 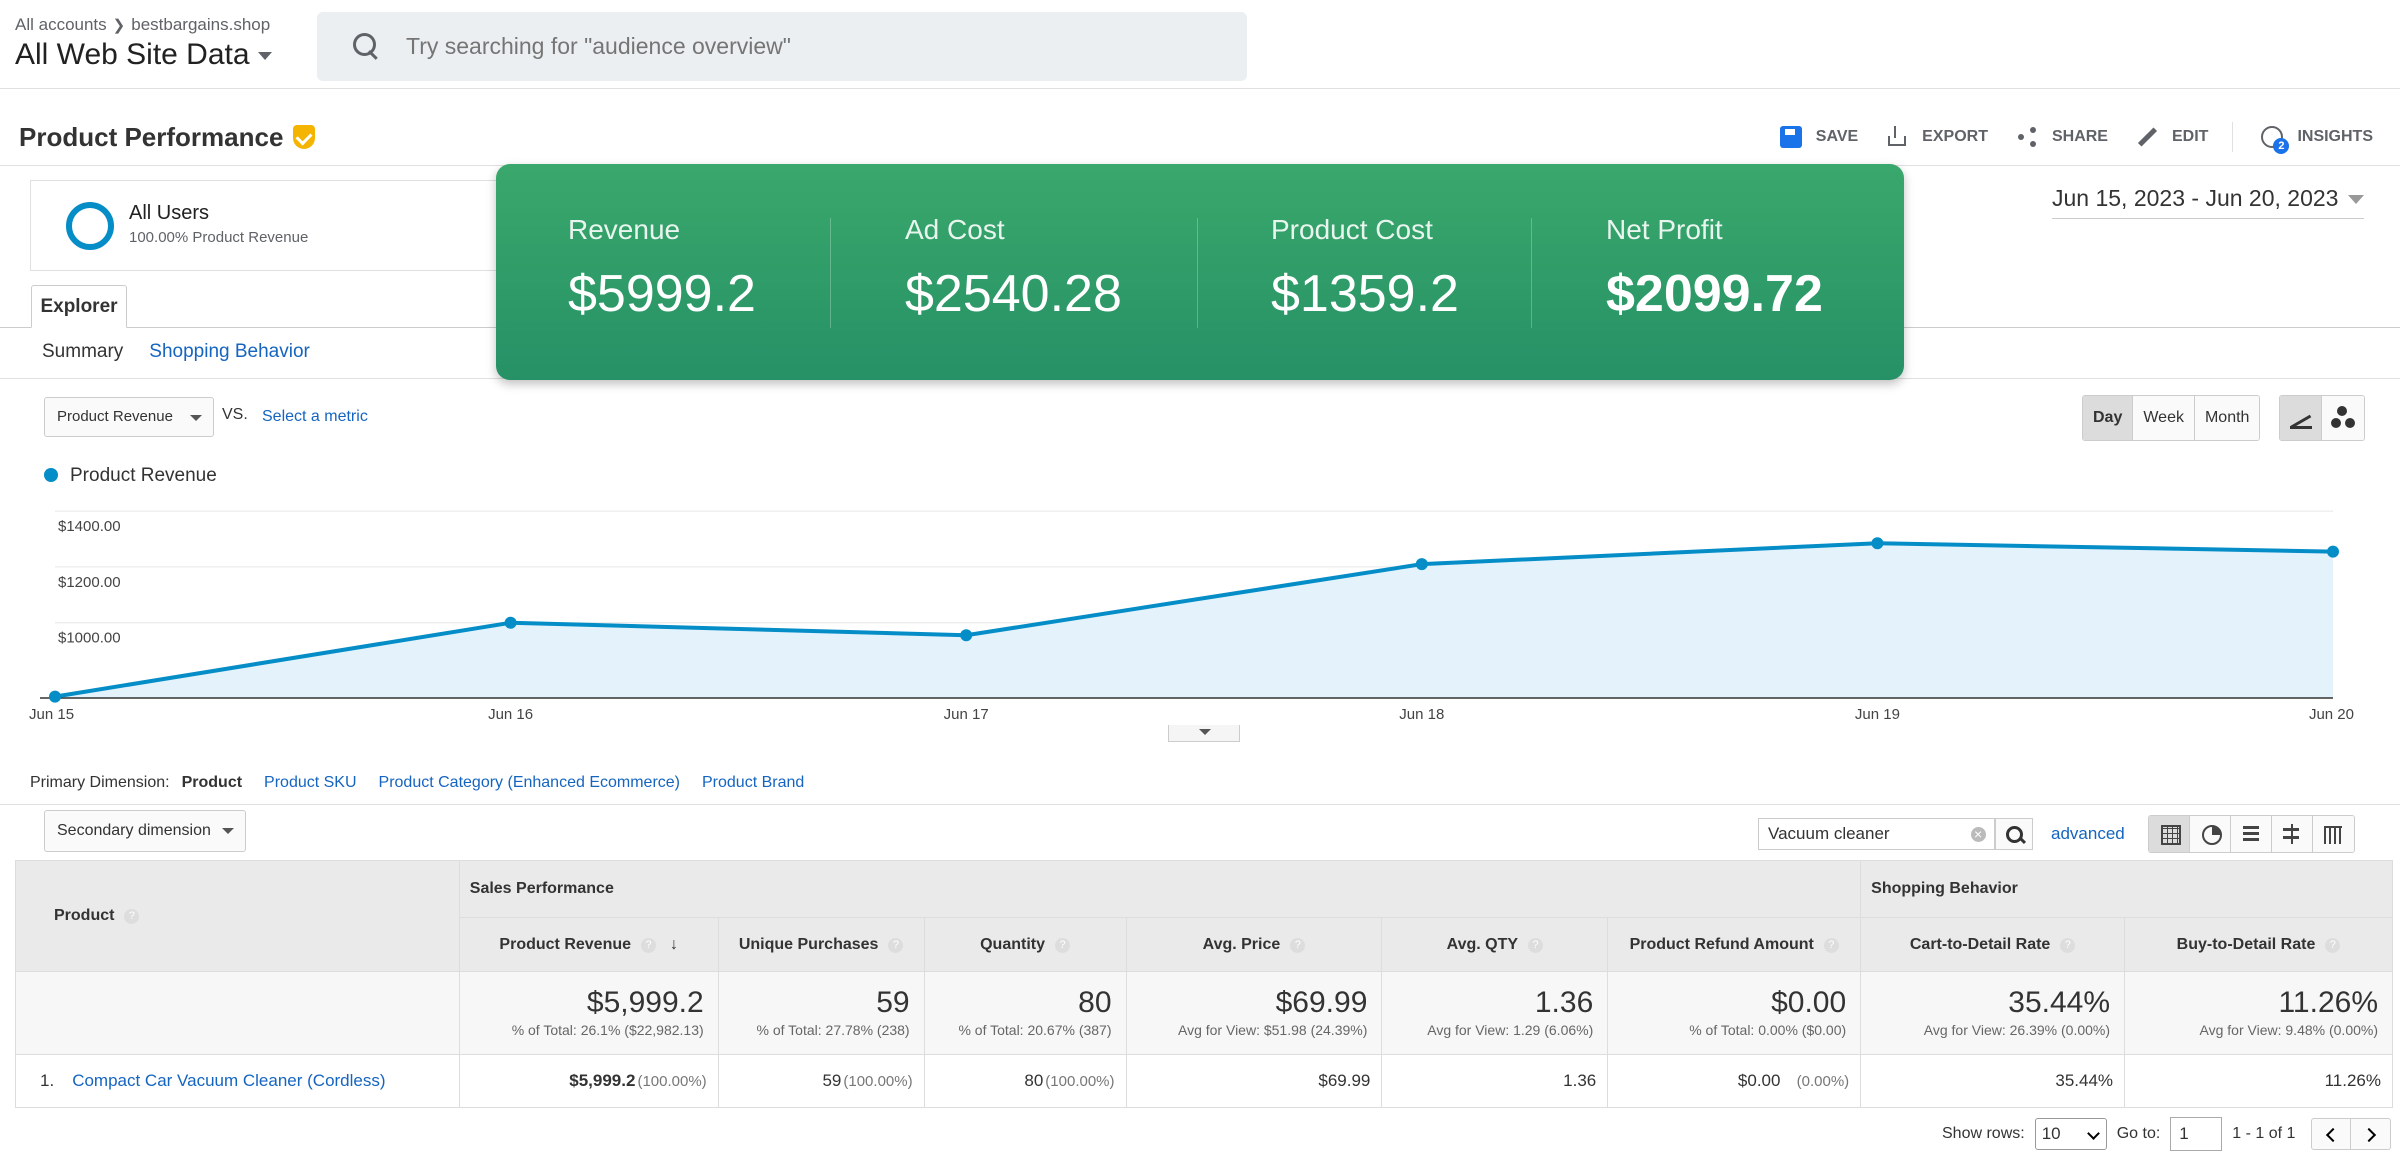 I want to click on cell-value: $5,999.2, so click(x=602, y=1080).